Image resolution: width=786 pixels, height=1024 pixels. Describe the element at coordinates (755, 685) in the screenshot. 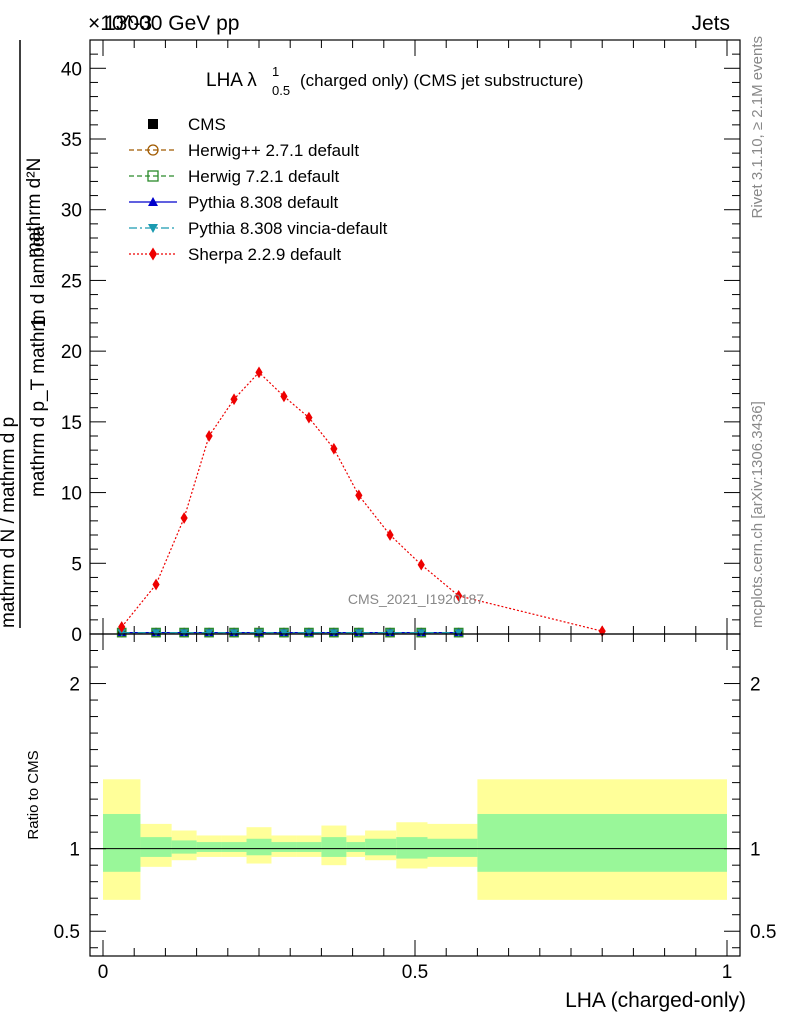

I see `ratio-y-tick-label-right: 2` at that location.